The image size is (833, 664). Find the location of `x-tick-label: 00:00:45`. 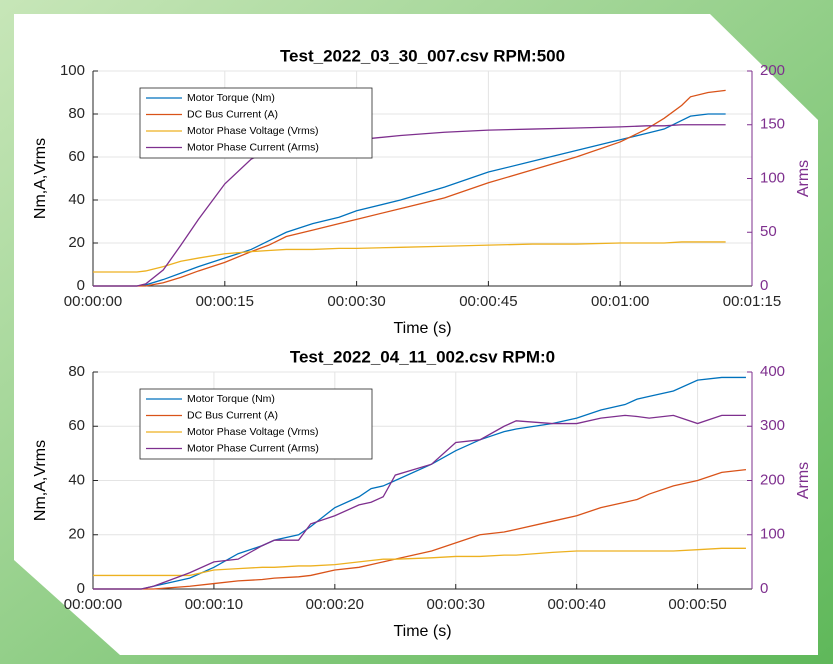

x-tick-label: 00:00:45 is located at coordinates (488, 301).